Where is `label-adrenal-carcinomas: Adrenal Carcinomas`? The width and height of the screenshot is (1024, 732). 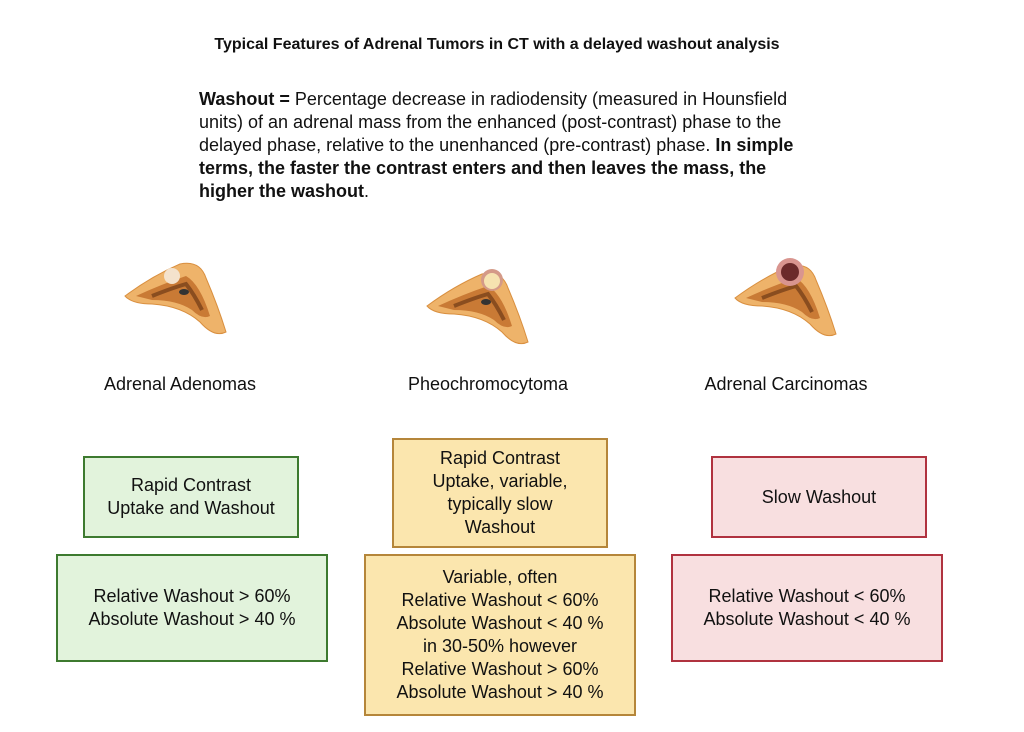
label-adrenal-carcinomas: Adrenal Carcinomas is located at coordinates (786, 384).